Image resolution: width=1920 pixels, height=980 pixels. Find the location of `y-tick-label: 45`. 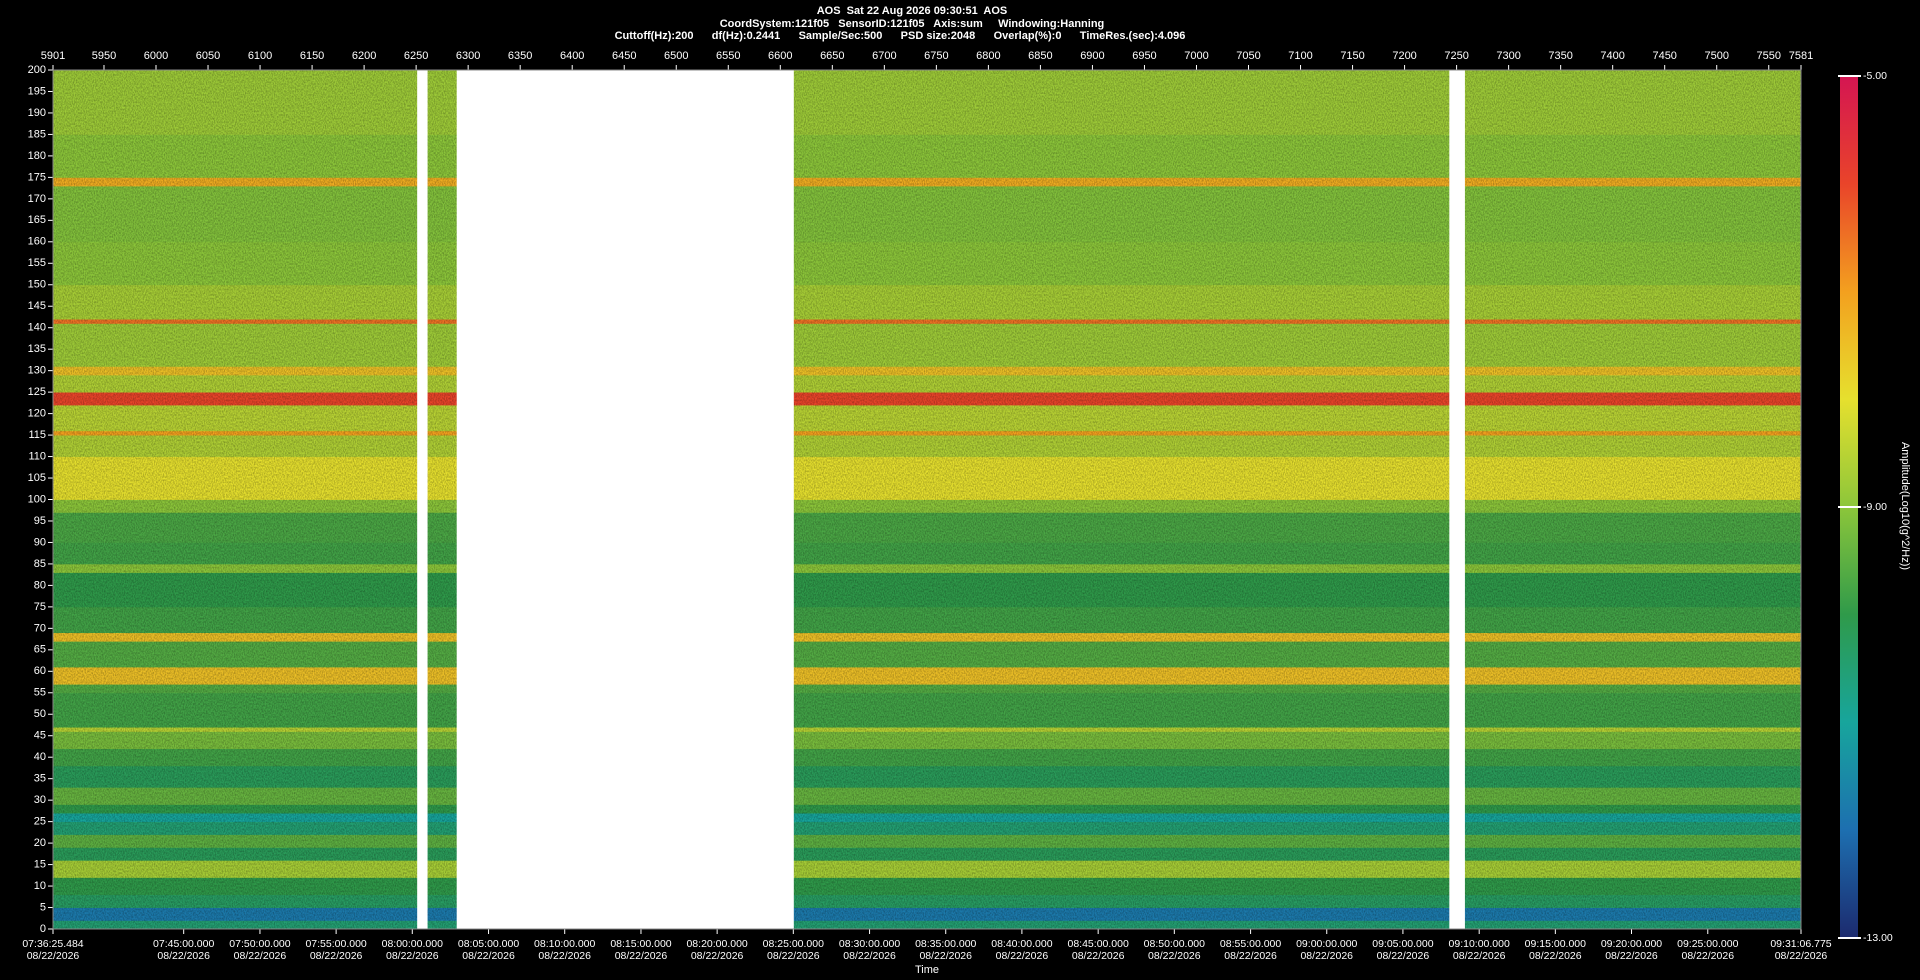

y-tick-label: 45 is located at coordinates (40, 736).